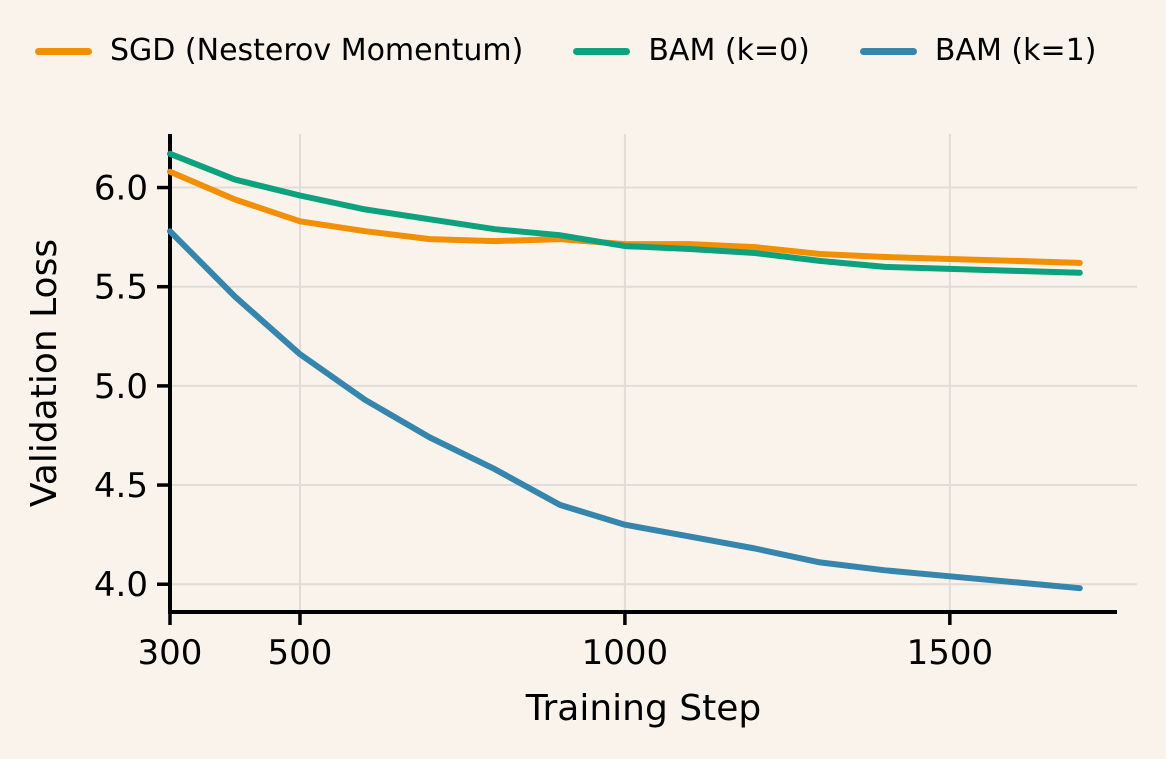  I want to click on x-tick-label: 1000, so click(625, 653).